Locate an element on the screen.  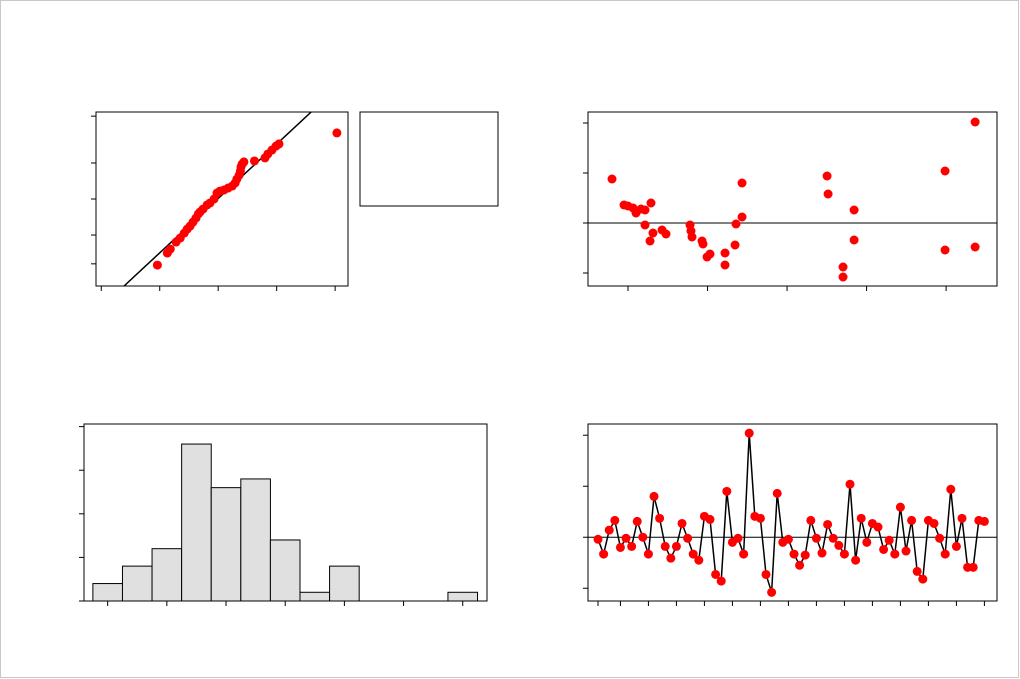
legend-box is located at coordinates (429, 159).